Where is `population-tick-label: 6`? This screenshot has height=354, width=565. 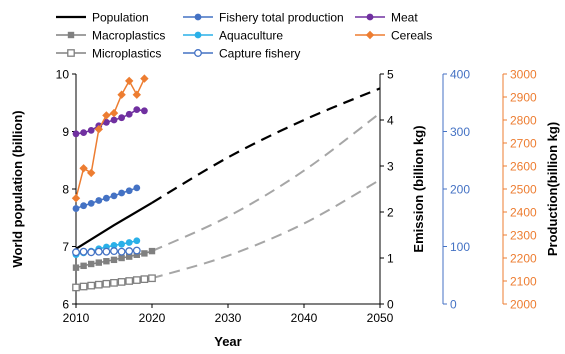 population-tick-label: 6 is located at coordinates (65, 305).